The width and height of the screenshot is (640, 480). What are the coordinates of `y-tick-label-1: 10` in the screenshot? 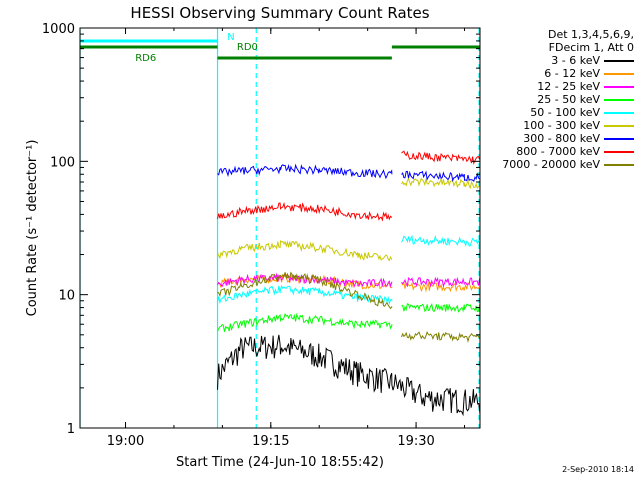 It's located at (66, 296).